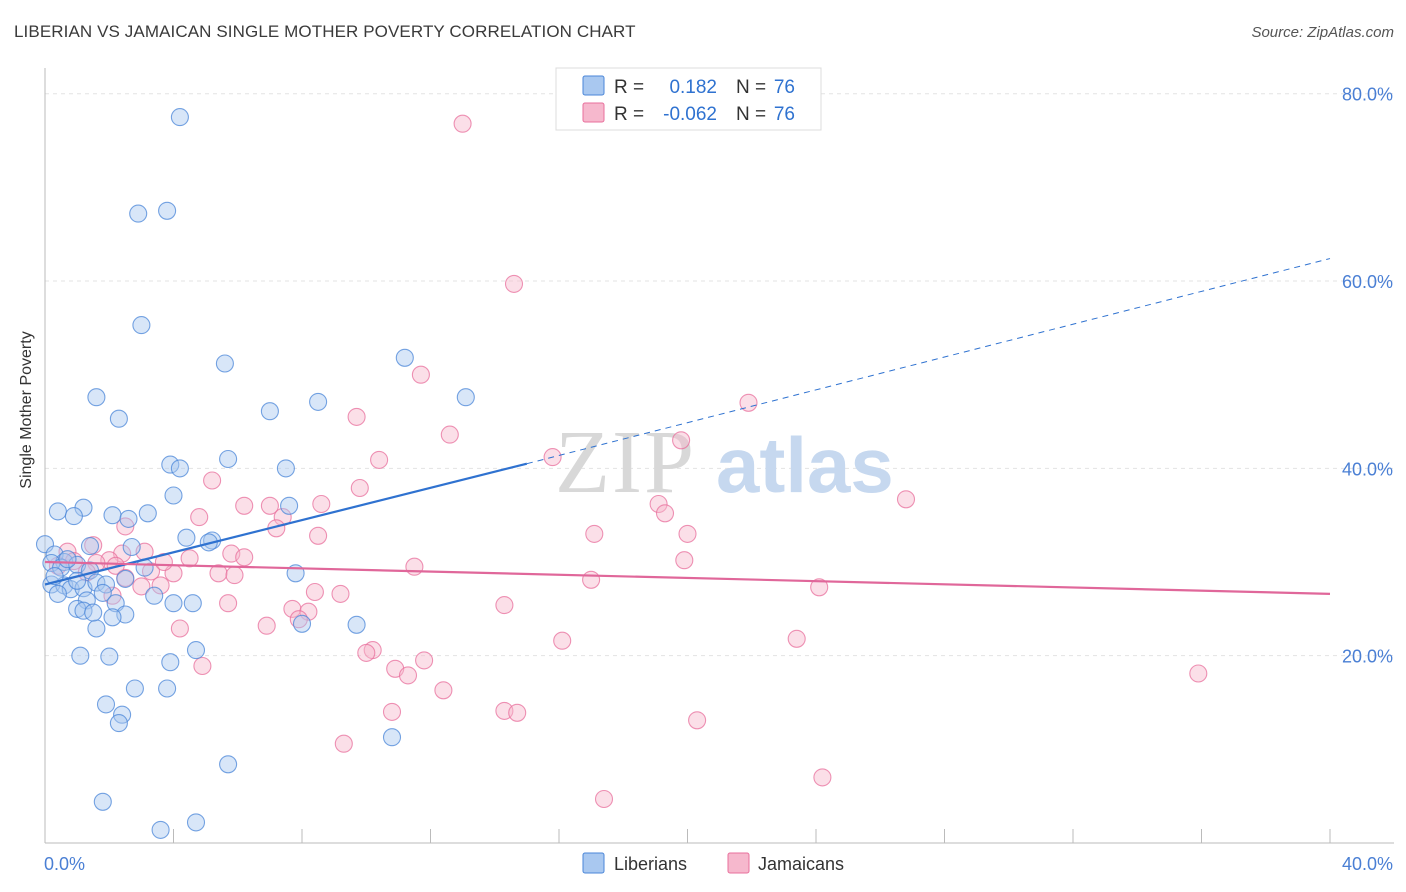 The height and width of the screenshot is (892, 1406). What do you see at coordinates (713, 863) in the screenshot?
I see `series-legend: Liberians Jamaicans` at bounding box center [713, 863].